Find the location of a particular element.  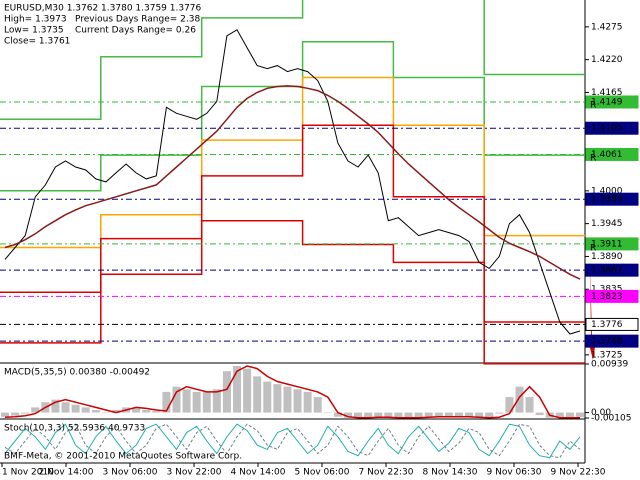

price-tag-label: 1.3748 is located at coordinates (607, 342).